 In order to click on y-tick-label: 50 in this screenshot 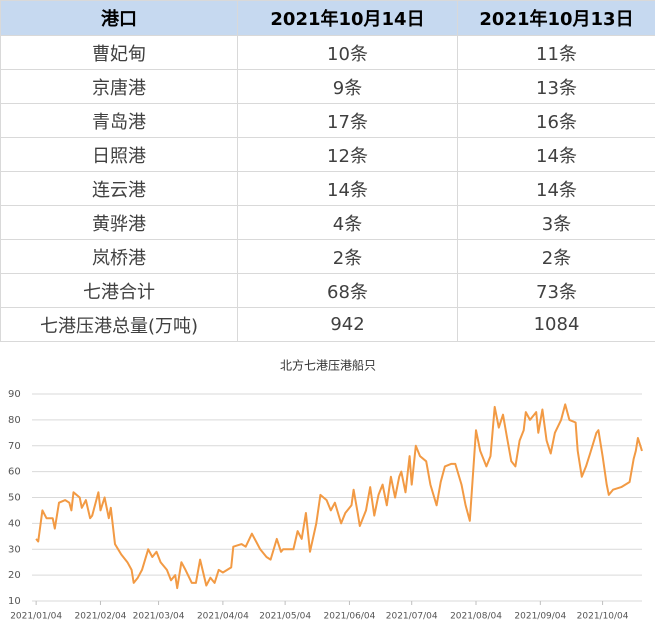, I will do `click(14, 498)`.